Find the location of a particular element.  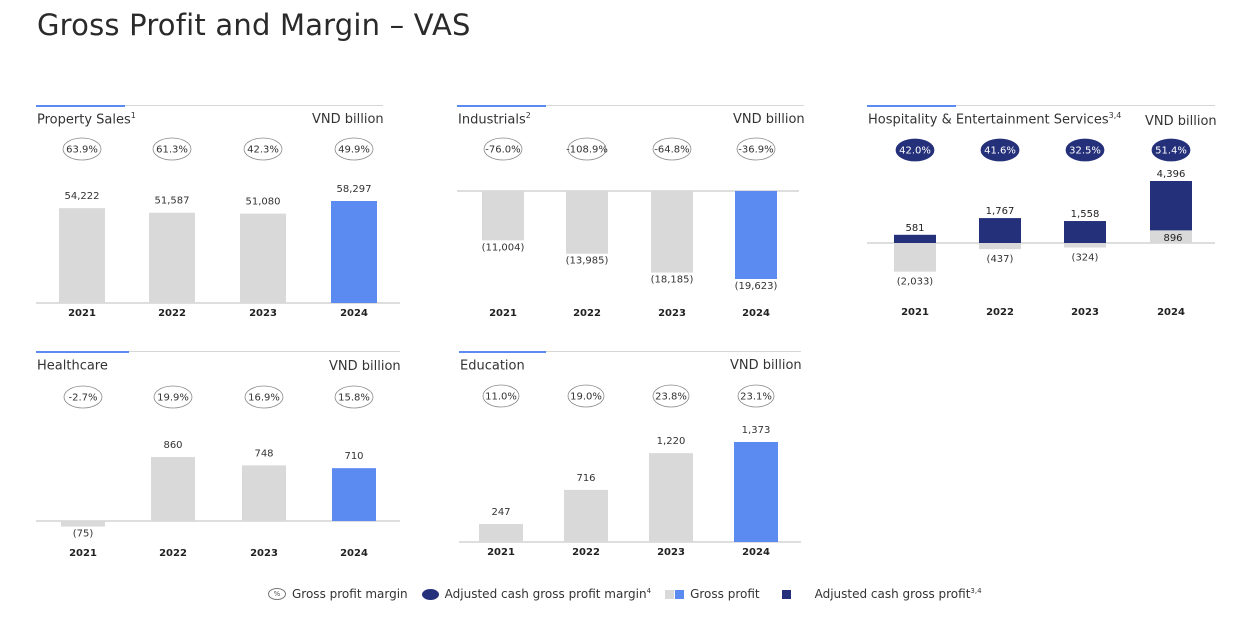

margin-label: 19.0% is located at coordinates (586, 397).